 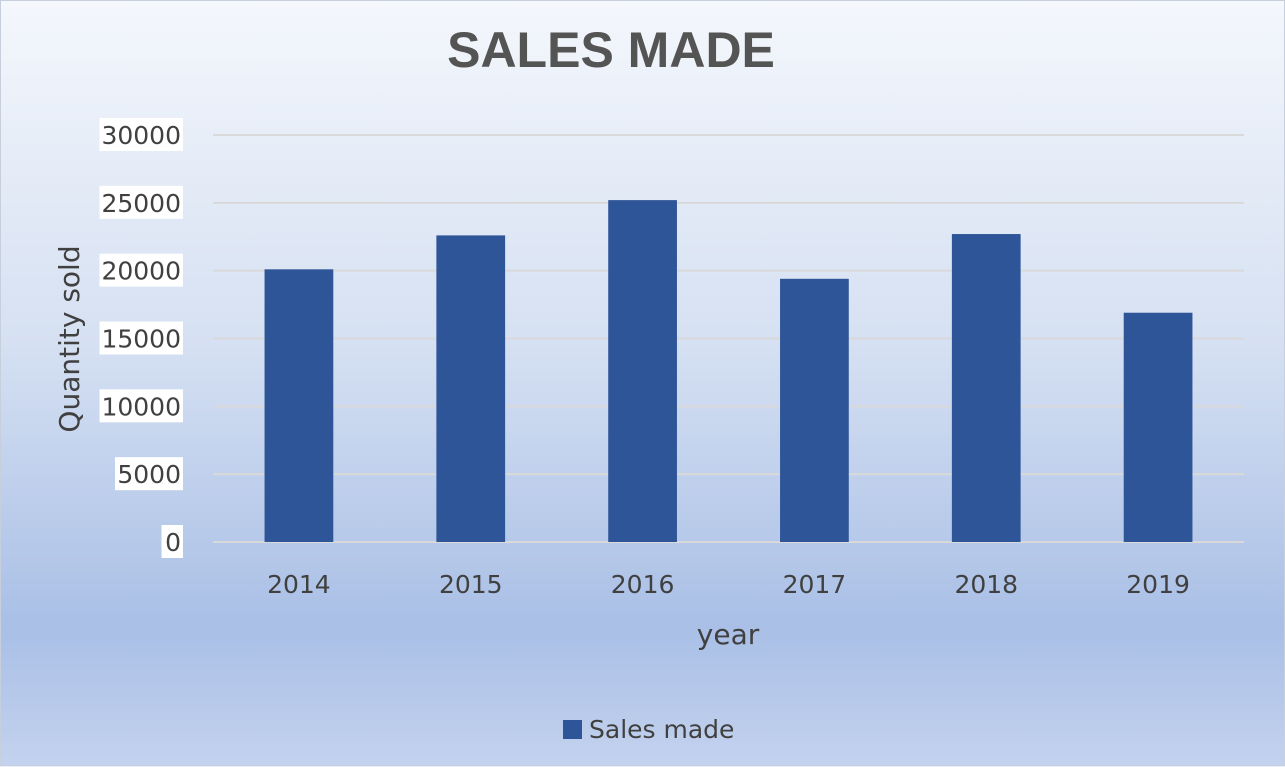 I want to click on y-tick-label: 30000, so click(x=141, y=135).